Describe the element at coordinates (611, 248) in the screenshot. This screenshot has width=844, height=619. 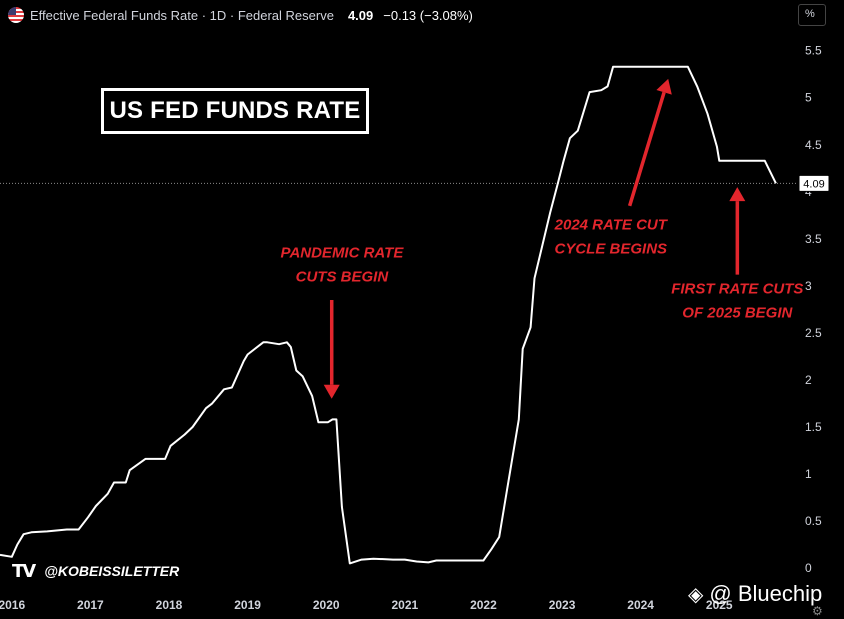
I see `annotation-cycle2024-line-2: CYCLE BEGINS` at that location.